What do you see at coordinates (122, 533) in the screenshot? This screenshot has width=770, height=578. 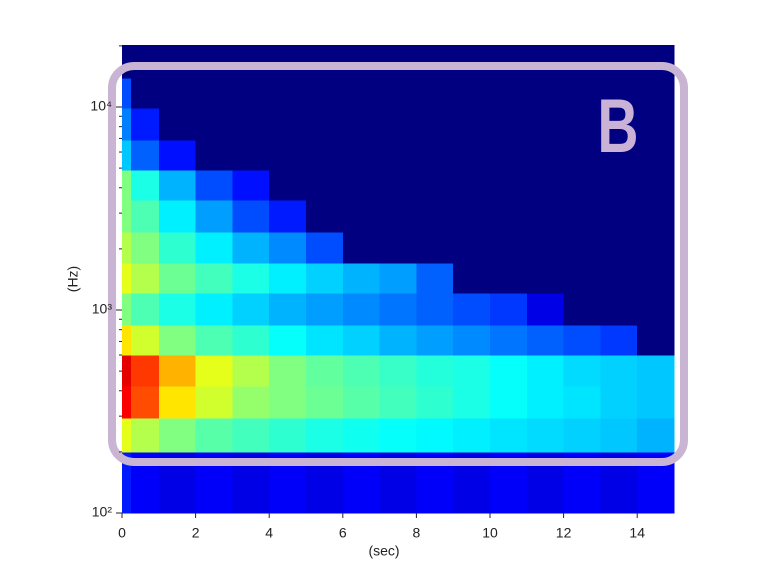 I see `x-tick-label: 0` at bounding box center [122, 533].